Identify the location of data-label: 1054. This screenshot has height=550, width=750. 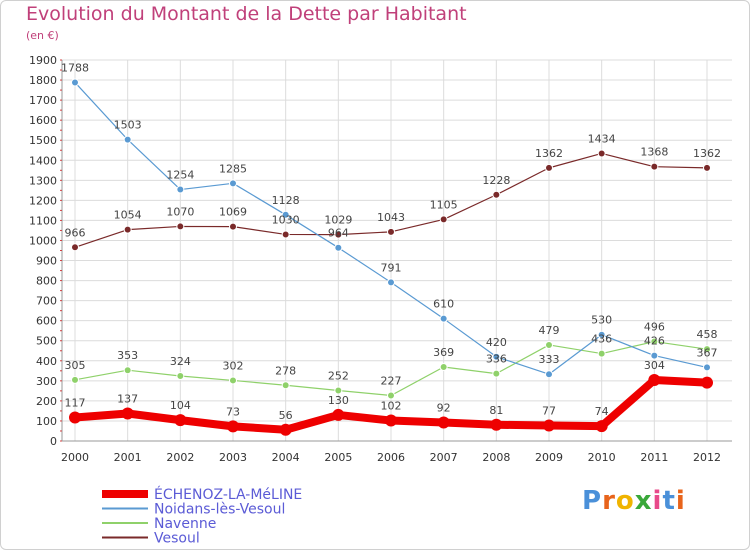
(128, 215).